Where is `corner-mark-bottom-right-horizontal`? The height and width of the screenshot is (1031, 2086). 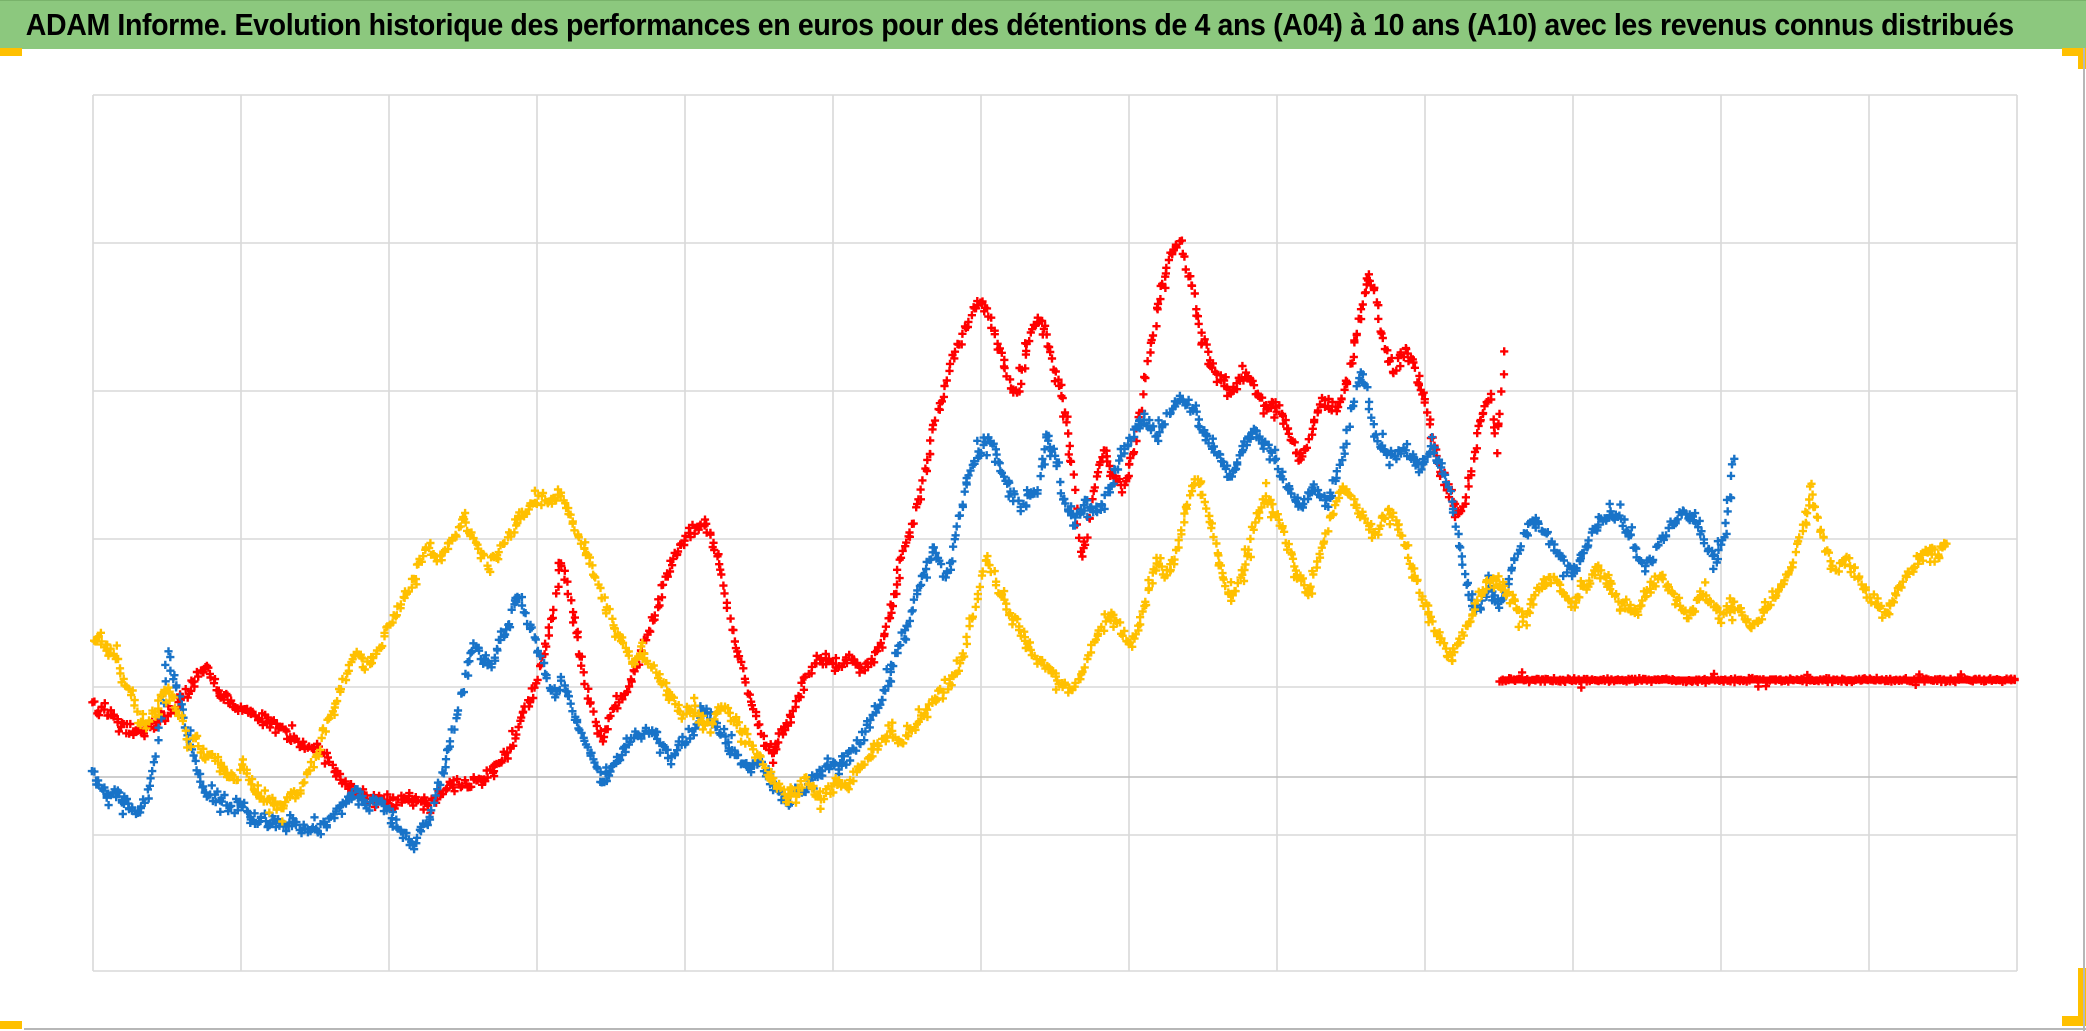 corner-mark-bottom-right-horizontal is located at coordinates (2074, 1021).